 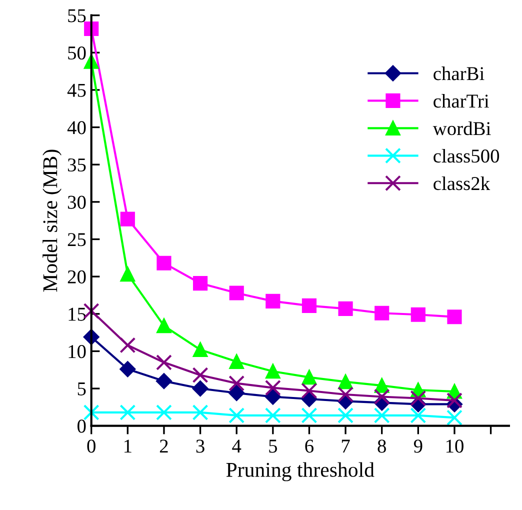 I want to click on y-tick-label: 50, so click(x=77, y=53).